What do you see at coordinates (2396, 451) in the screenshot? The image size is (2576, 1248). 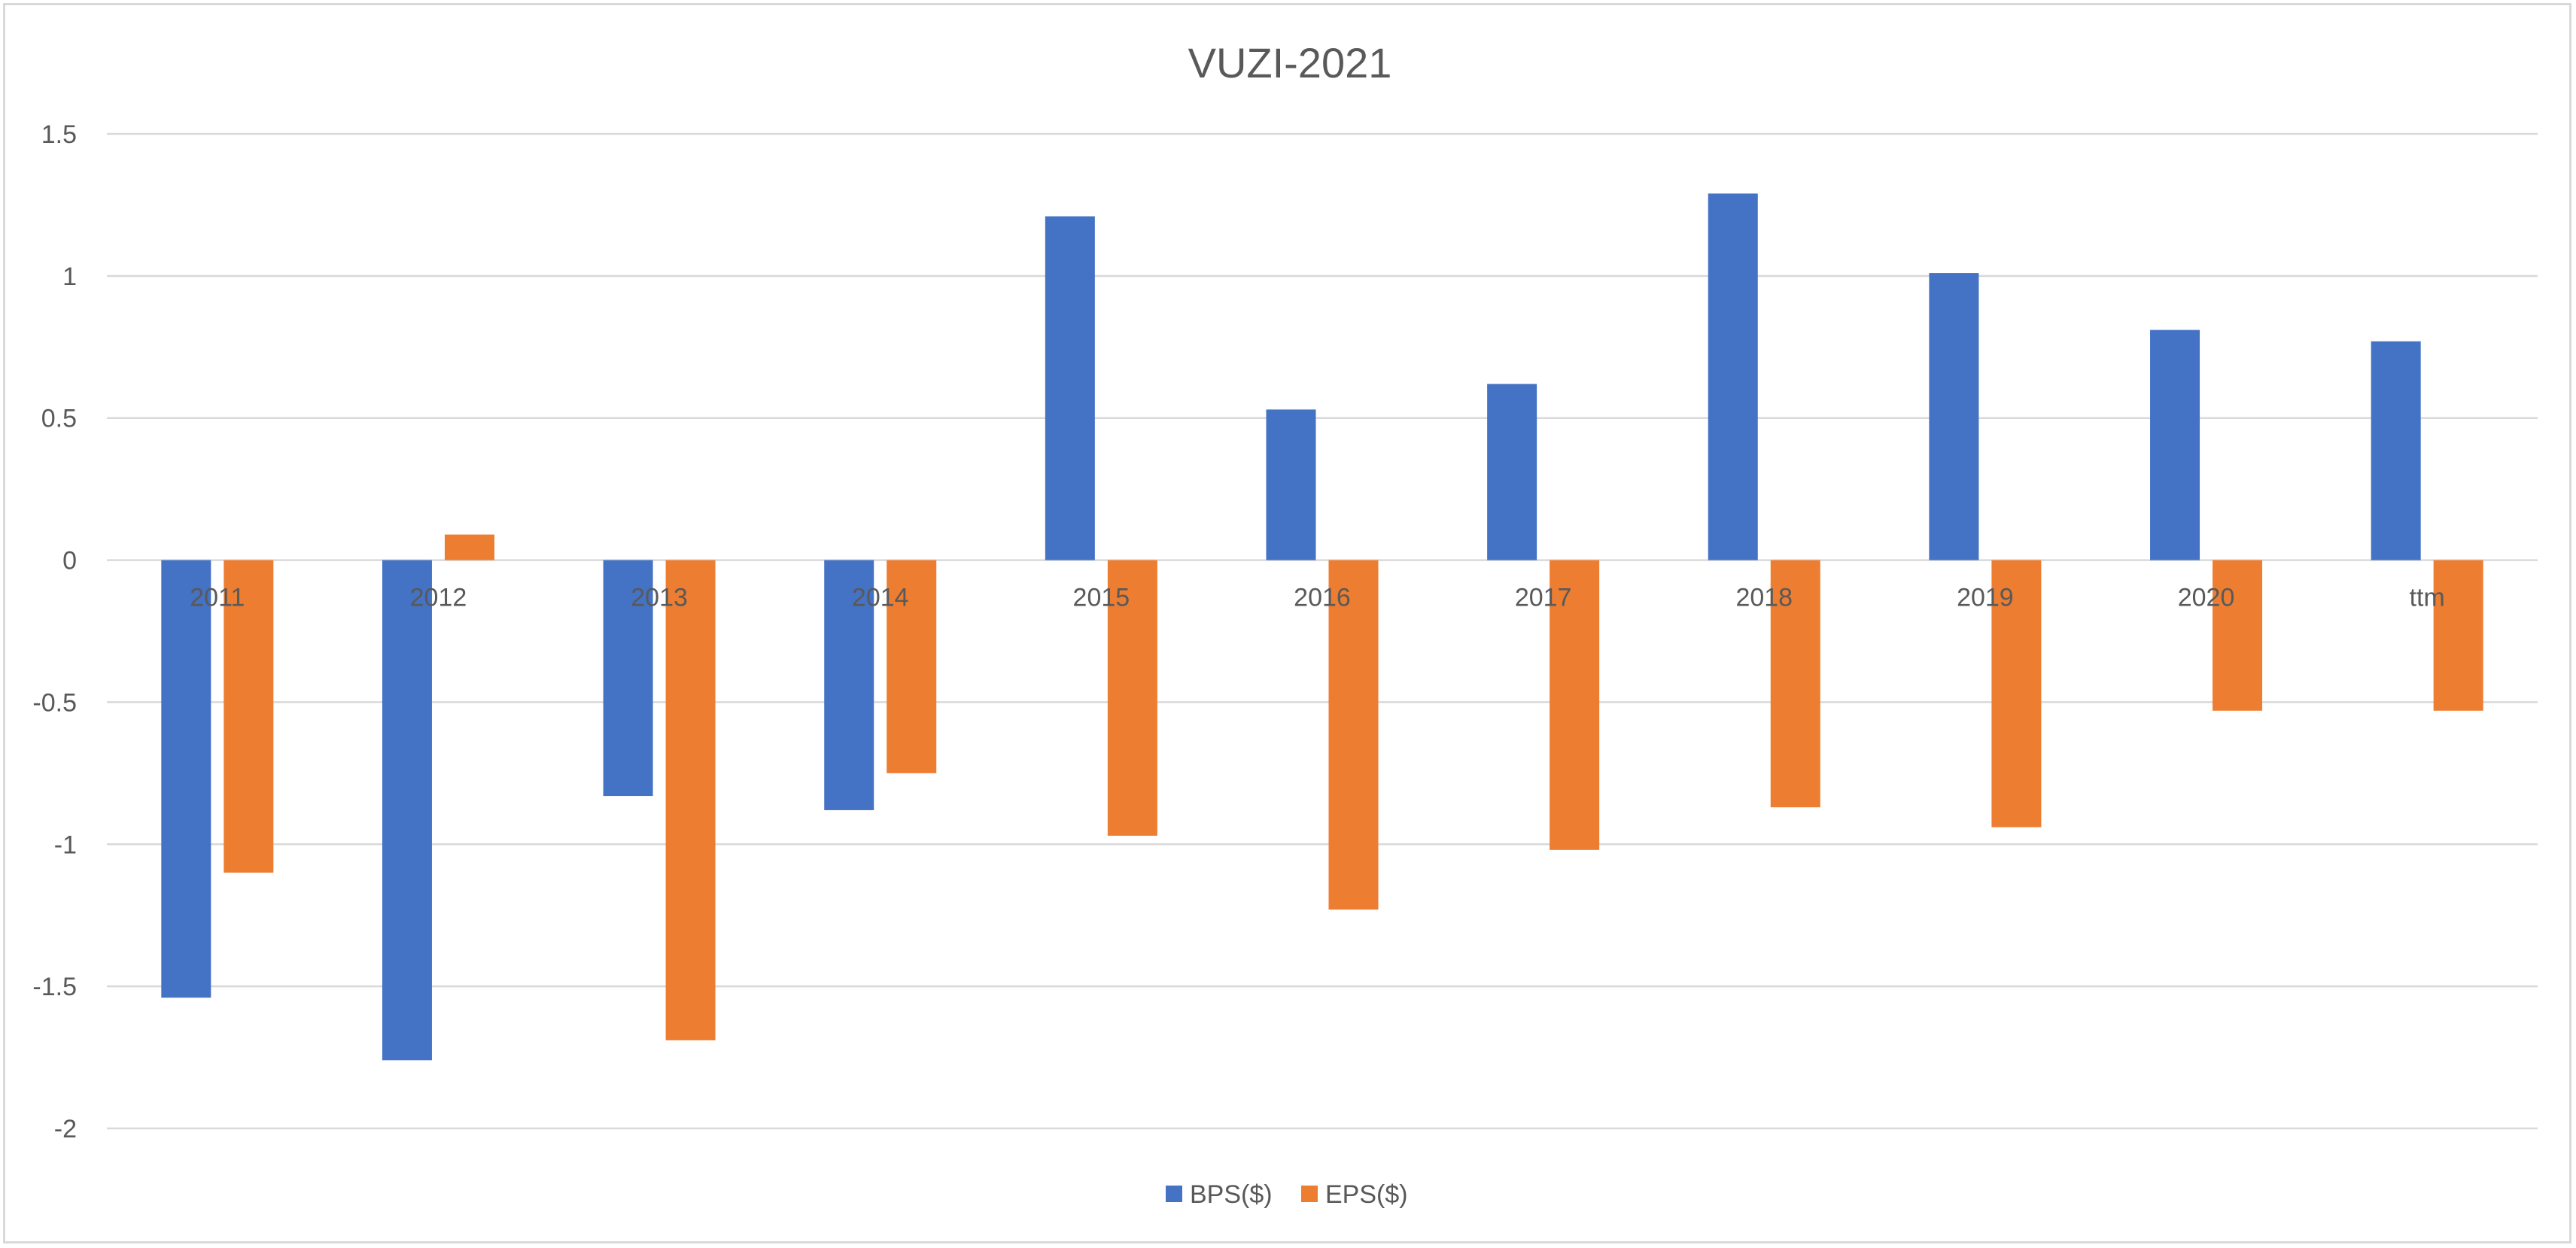 I see `bar-bps-ttm` at bounding box center [2396, 451].